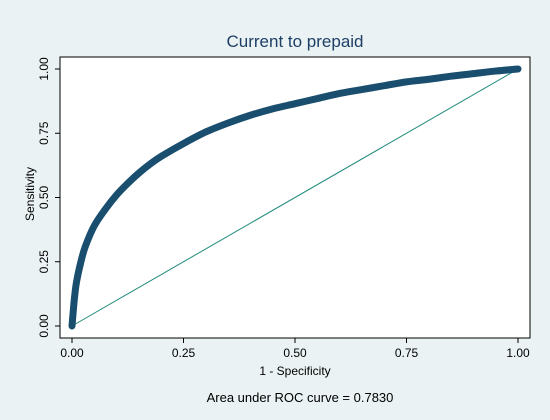 This screenshot has width=550, height=420. Describe the element at coordinates (407, 353) in the screenshot. I see `x-tick-label: 0.75` at that location.